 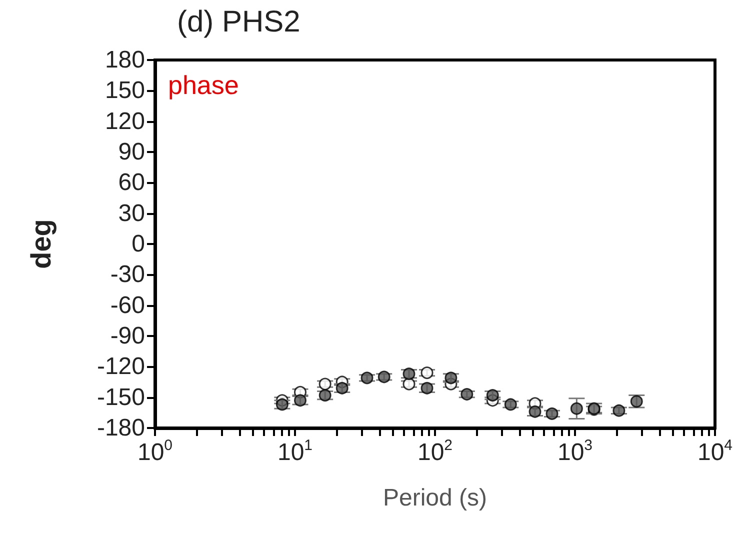 What do you see at coordinates (120, 366) in the screenshot?
I see `y-tick-label: -120` at bounding box center [120, 366].